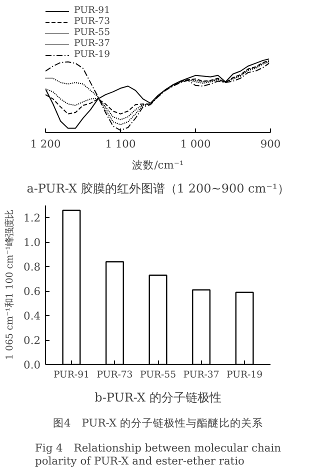 The width and height of the screenshot is (320, 472). I want to click on y-tick-label: 1.0, so click(32, 243).